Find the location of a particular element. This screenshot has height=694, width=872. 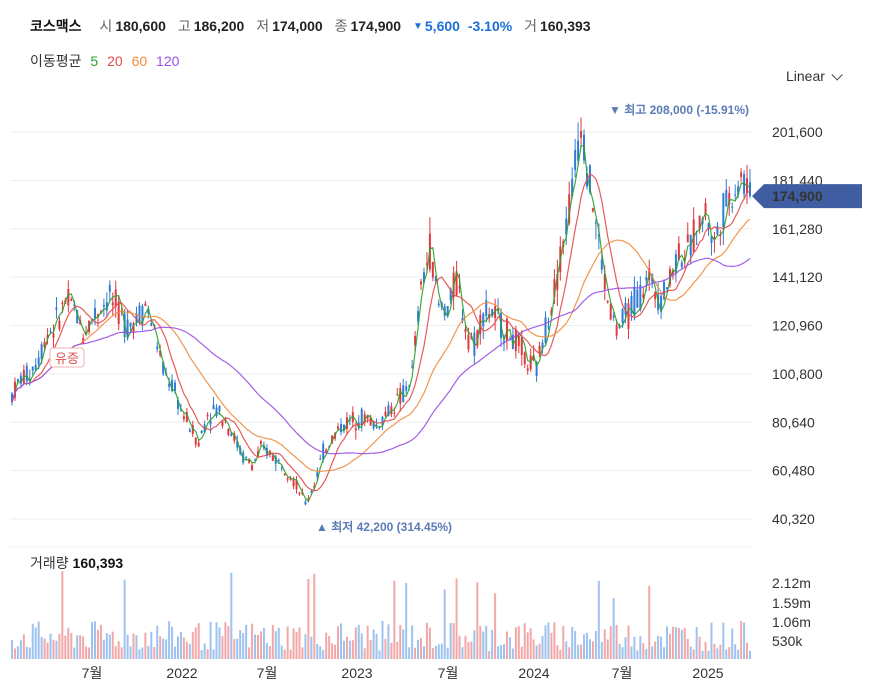

volume-panel-title: 거래량 is located at coordinates (49, 563).